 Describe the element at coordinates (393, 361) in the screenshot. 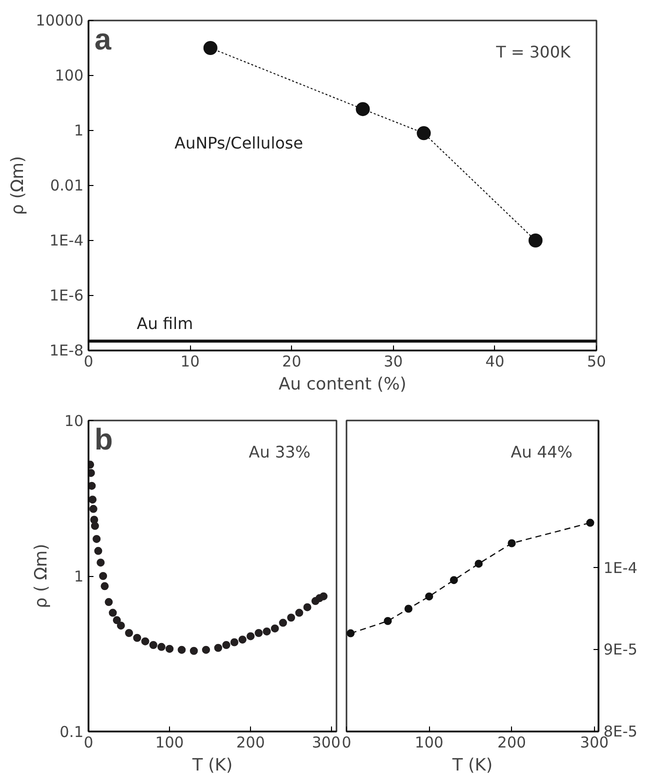

I see `x-tick-label: 30` at that location.